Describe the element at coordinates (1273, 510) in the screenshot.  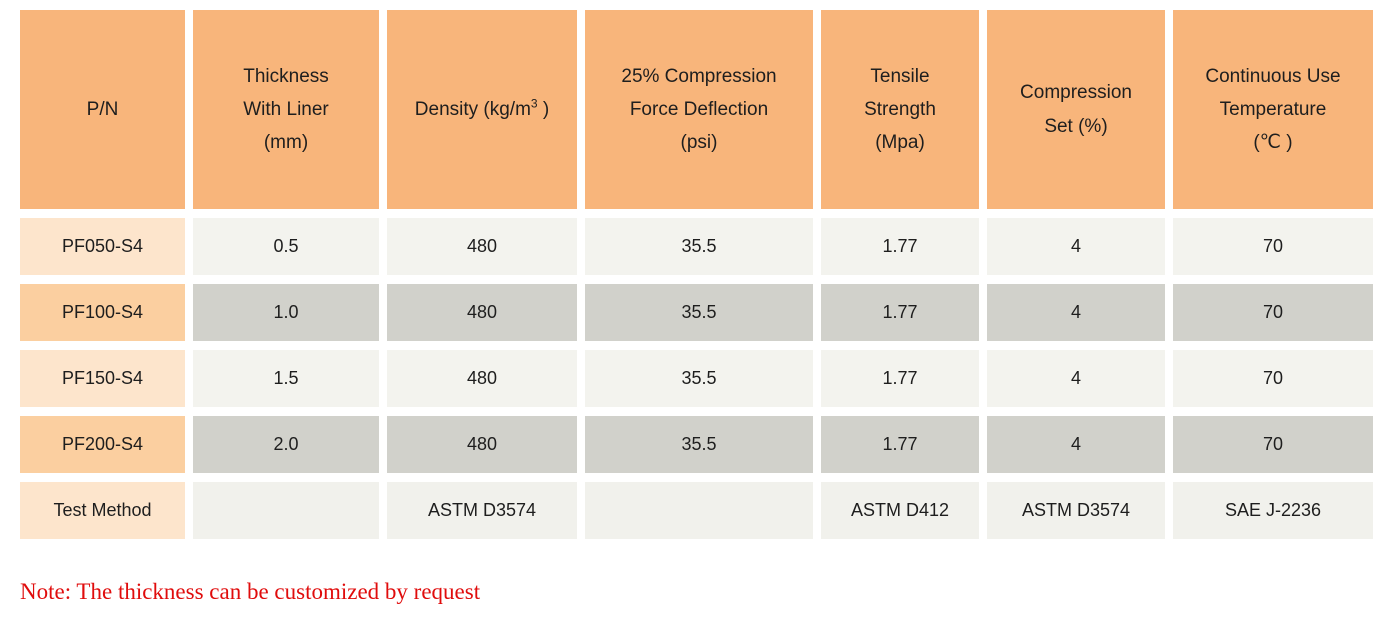
I see `temperature-test-method-cell: SAE J-2236` at that location.